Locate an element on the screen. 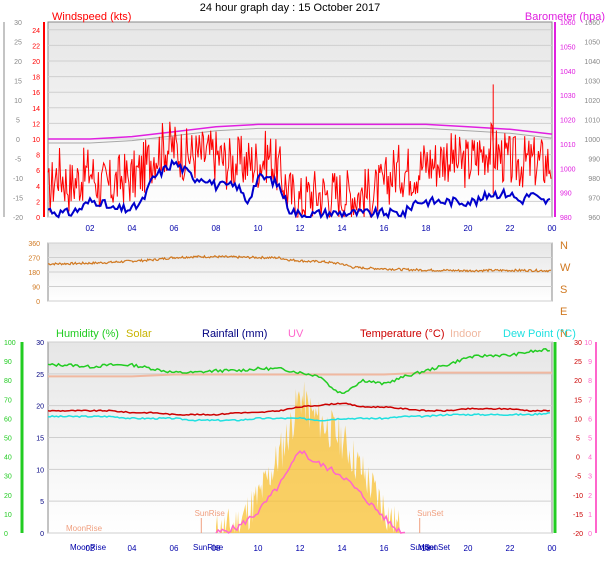  wind-tick-label: 20 is located at coordinates (36, 62).